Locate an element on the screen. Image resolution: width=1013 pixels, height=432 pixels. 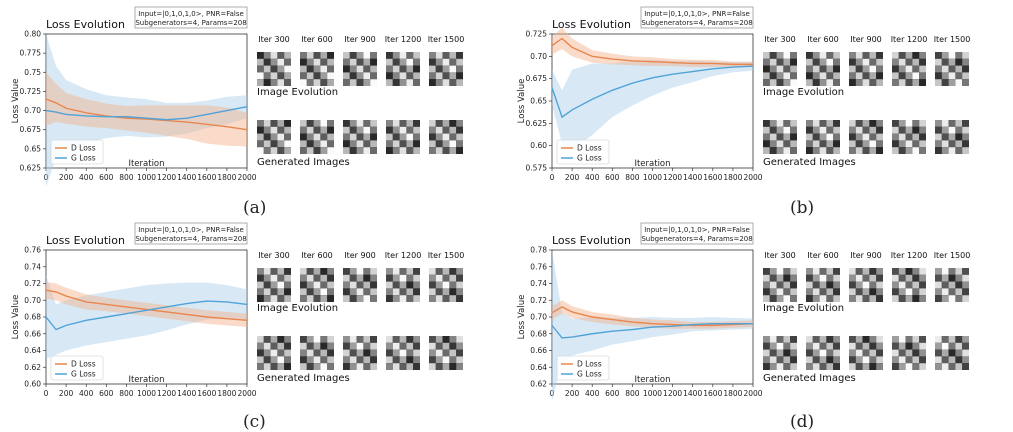
y-tick-label: 0.76 is located at coordinates (32, 250).